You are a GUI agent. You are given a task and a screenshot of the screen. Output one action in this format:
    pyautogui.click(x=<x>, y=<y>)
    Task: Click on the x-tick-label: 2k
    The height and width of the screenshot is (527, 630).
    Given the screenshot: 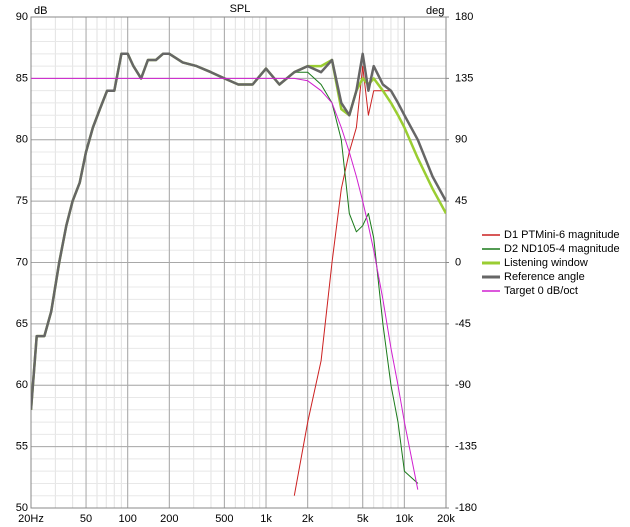 What is the action you would take?
    pyautogui.click(x=308, y=519)
    